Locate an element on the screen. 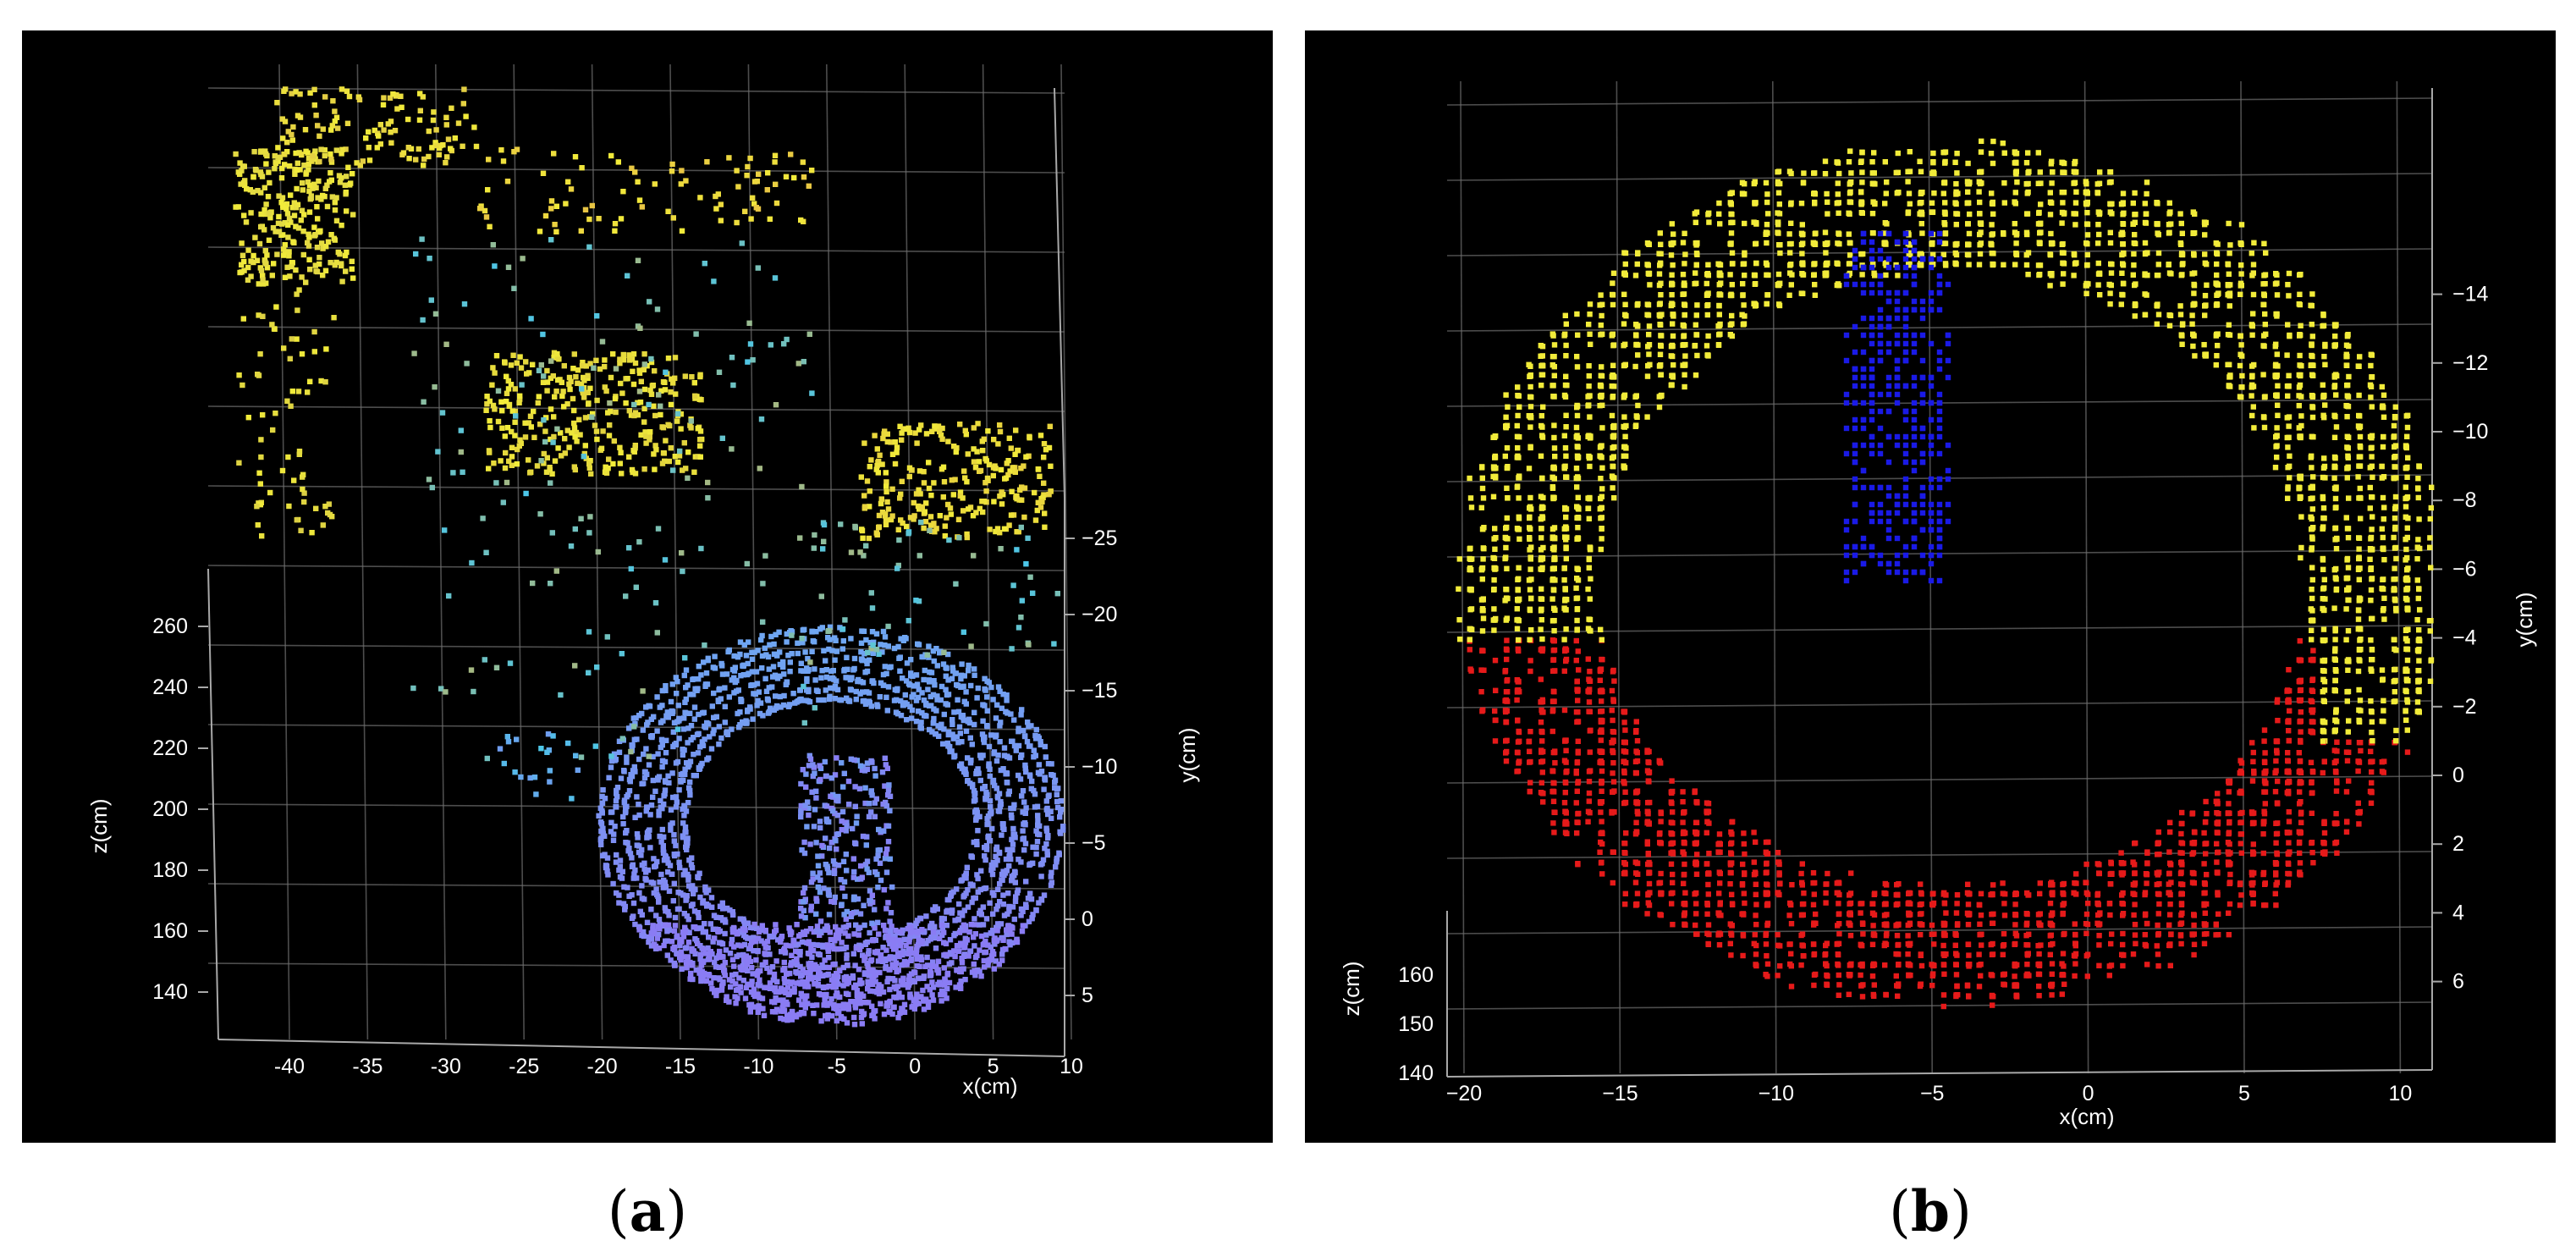 This screenshot has width=2576, height=1257. z-axis-title-b: z(cm) is located at coordinates (1351, 990).